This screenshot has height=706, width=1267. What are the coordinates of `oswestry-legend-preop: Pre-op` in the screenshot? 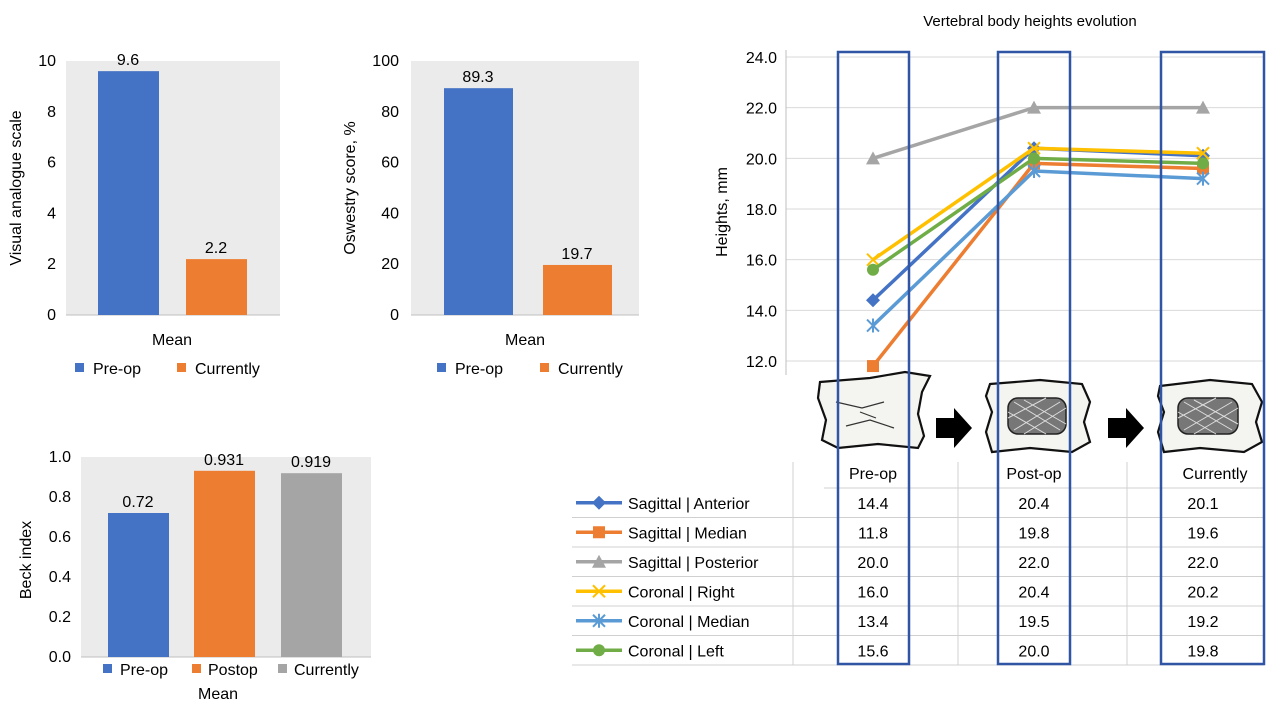 It's located at (479, 369).